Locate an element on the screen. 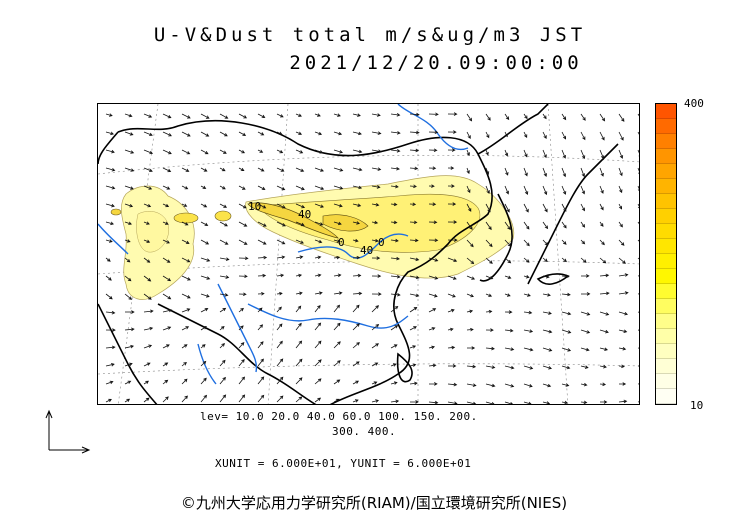 The height and width of the screenshot is (532, 752). contour-label: 10 is located at coordinates (254, 206).